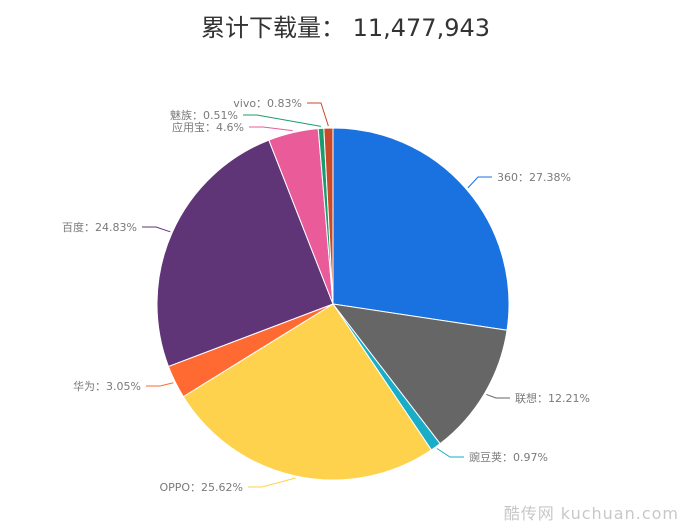  Describe the element at coordinates (107, 386) in the screenshot. I see `slice-label-4: 华为：3.05%` at that location.